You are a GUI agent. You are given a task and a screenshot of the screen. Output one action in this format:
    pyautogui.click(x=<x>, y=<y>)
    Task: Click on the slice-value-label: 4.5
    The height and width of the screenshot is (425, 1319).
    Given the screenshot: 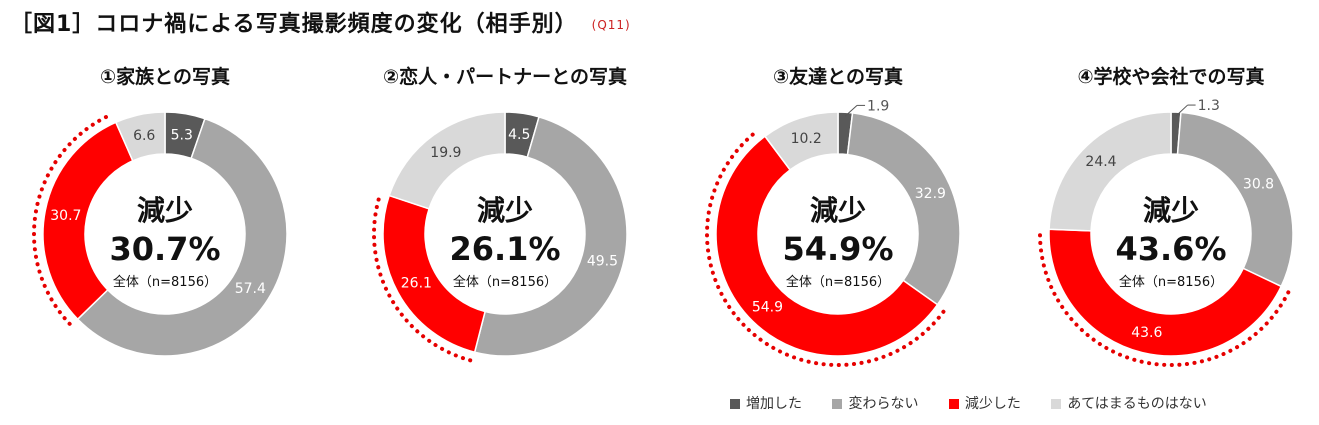 What is the action you would take?
    pyautogui.click(x=519, y=135)
    